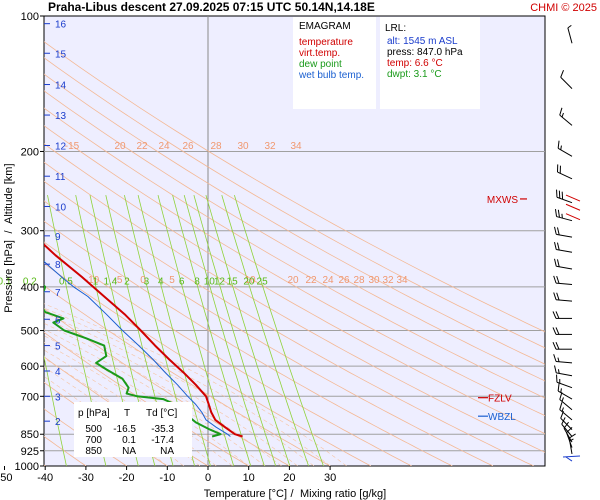 The width and height of the screenshot is (600, 500). What do you see at coordinates (30, 232) in the screenshot?
I see `pressure-label: 300` at bounding box center [30, 232].